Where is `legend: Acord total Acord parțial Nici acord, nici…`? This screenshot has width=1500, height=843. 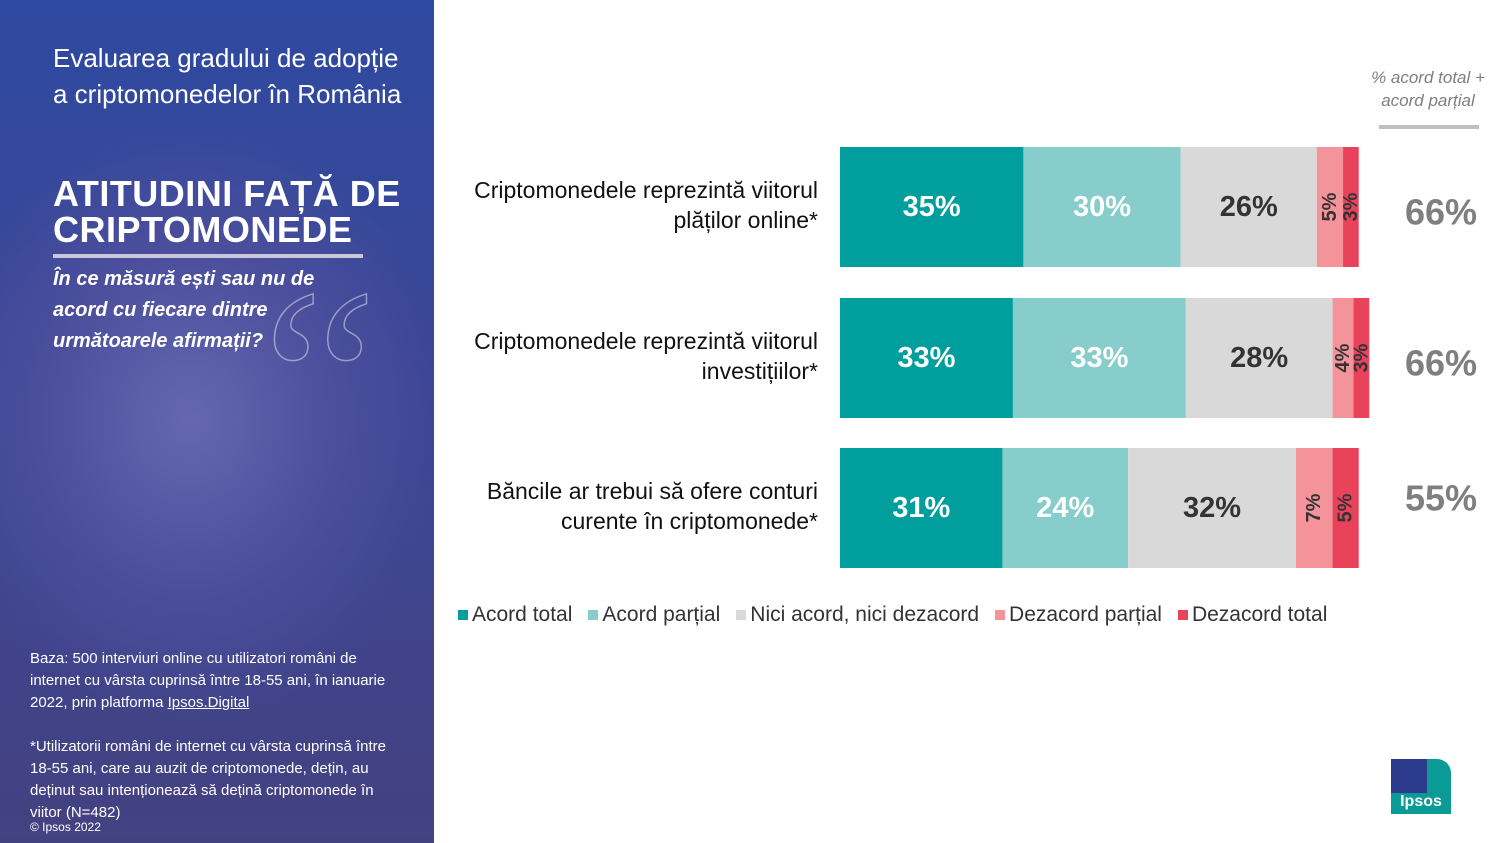 legend: Acord total Acord parțial Nici acord, nici… is located at coordinates (892, 615).